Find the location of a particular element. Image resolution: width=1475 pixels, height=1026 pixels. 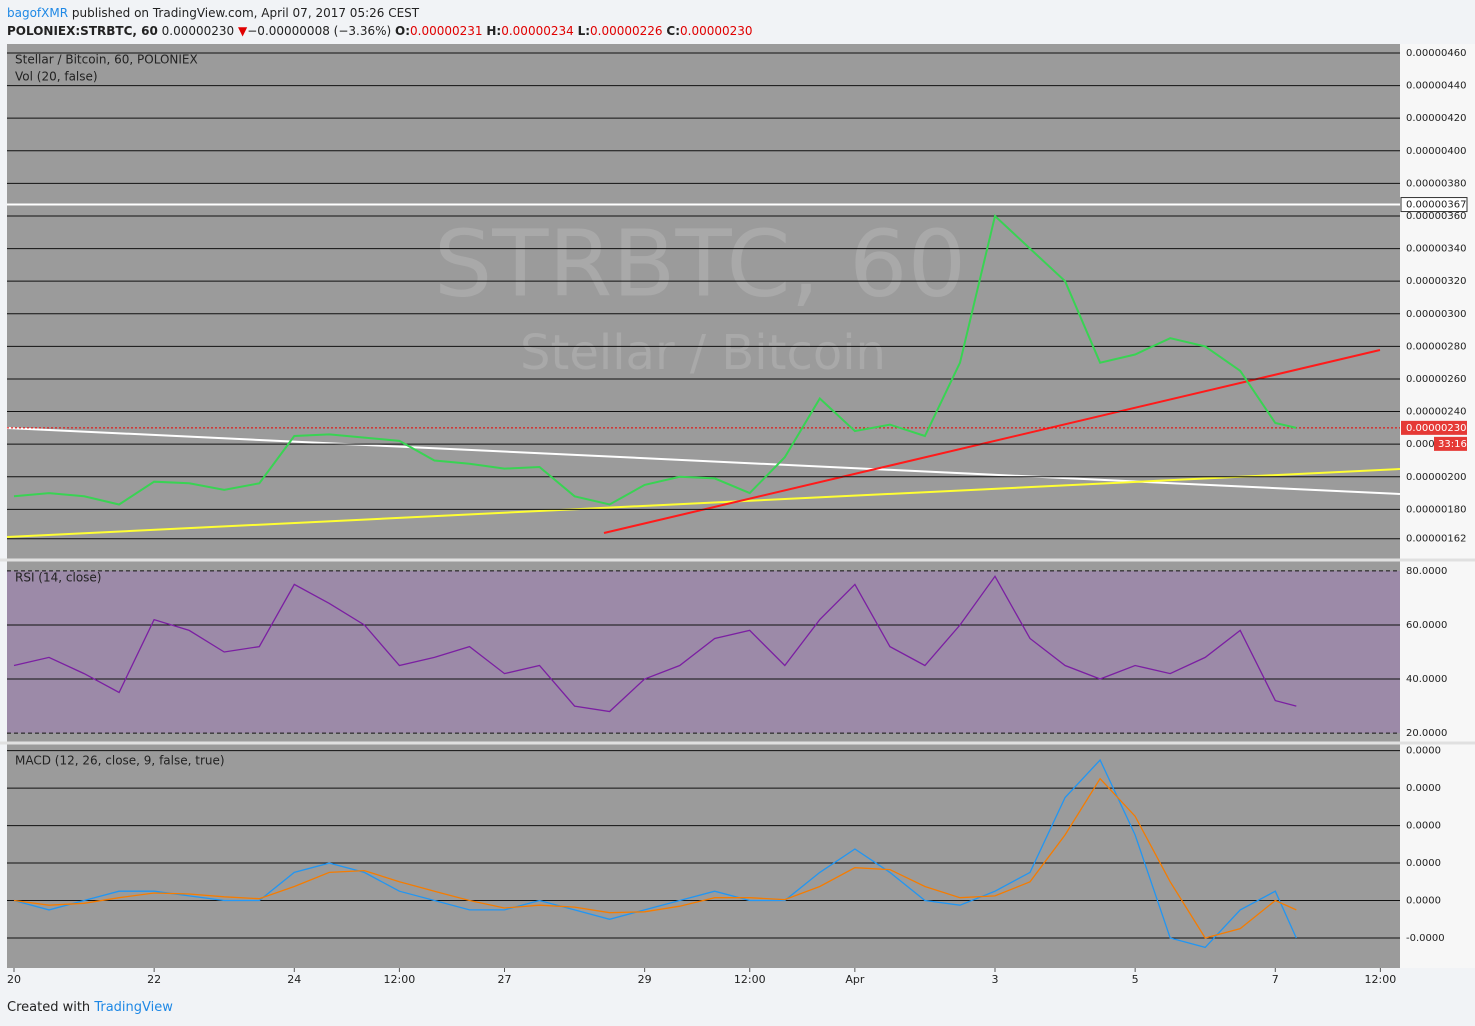

y-tick-label: 0.00000380 is located at coordinates (1436, 183).